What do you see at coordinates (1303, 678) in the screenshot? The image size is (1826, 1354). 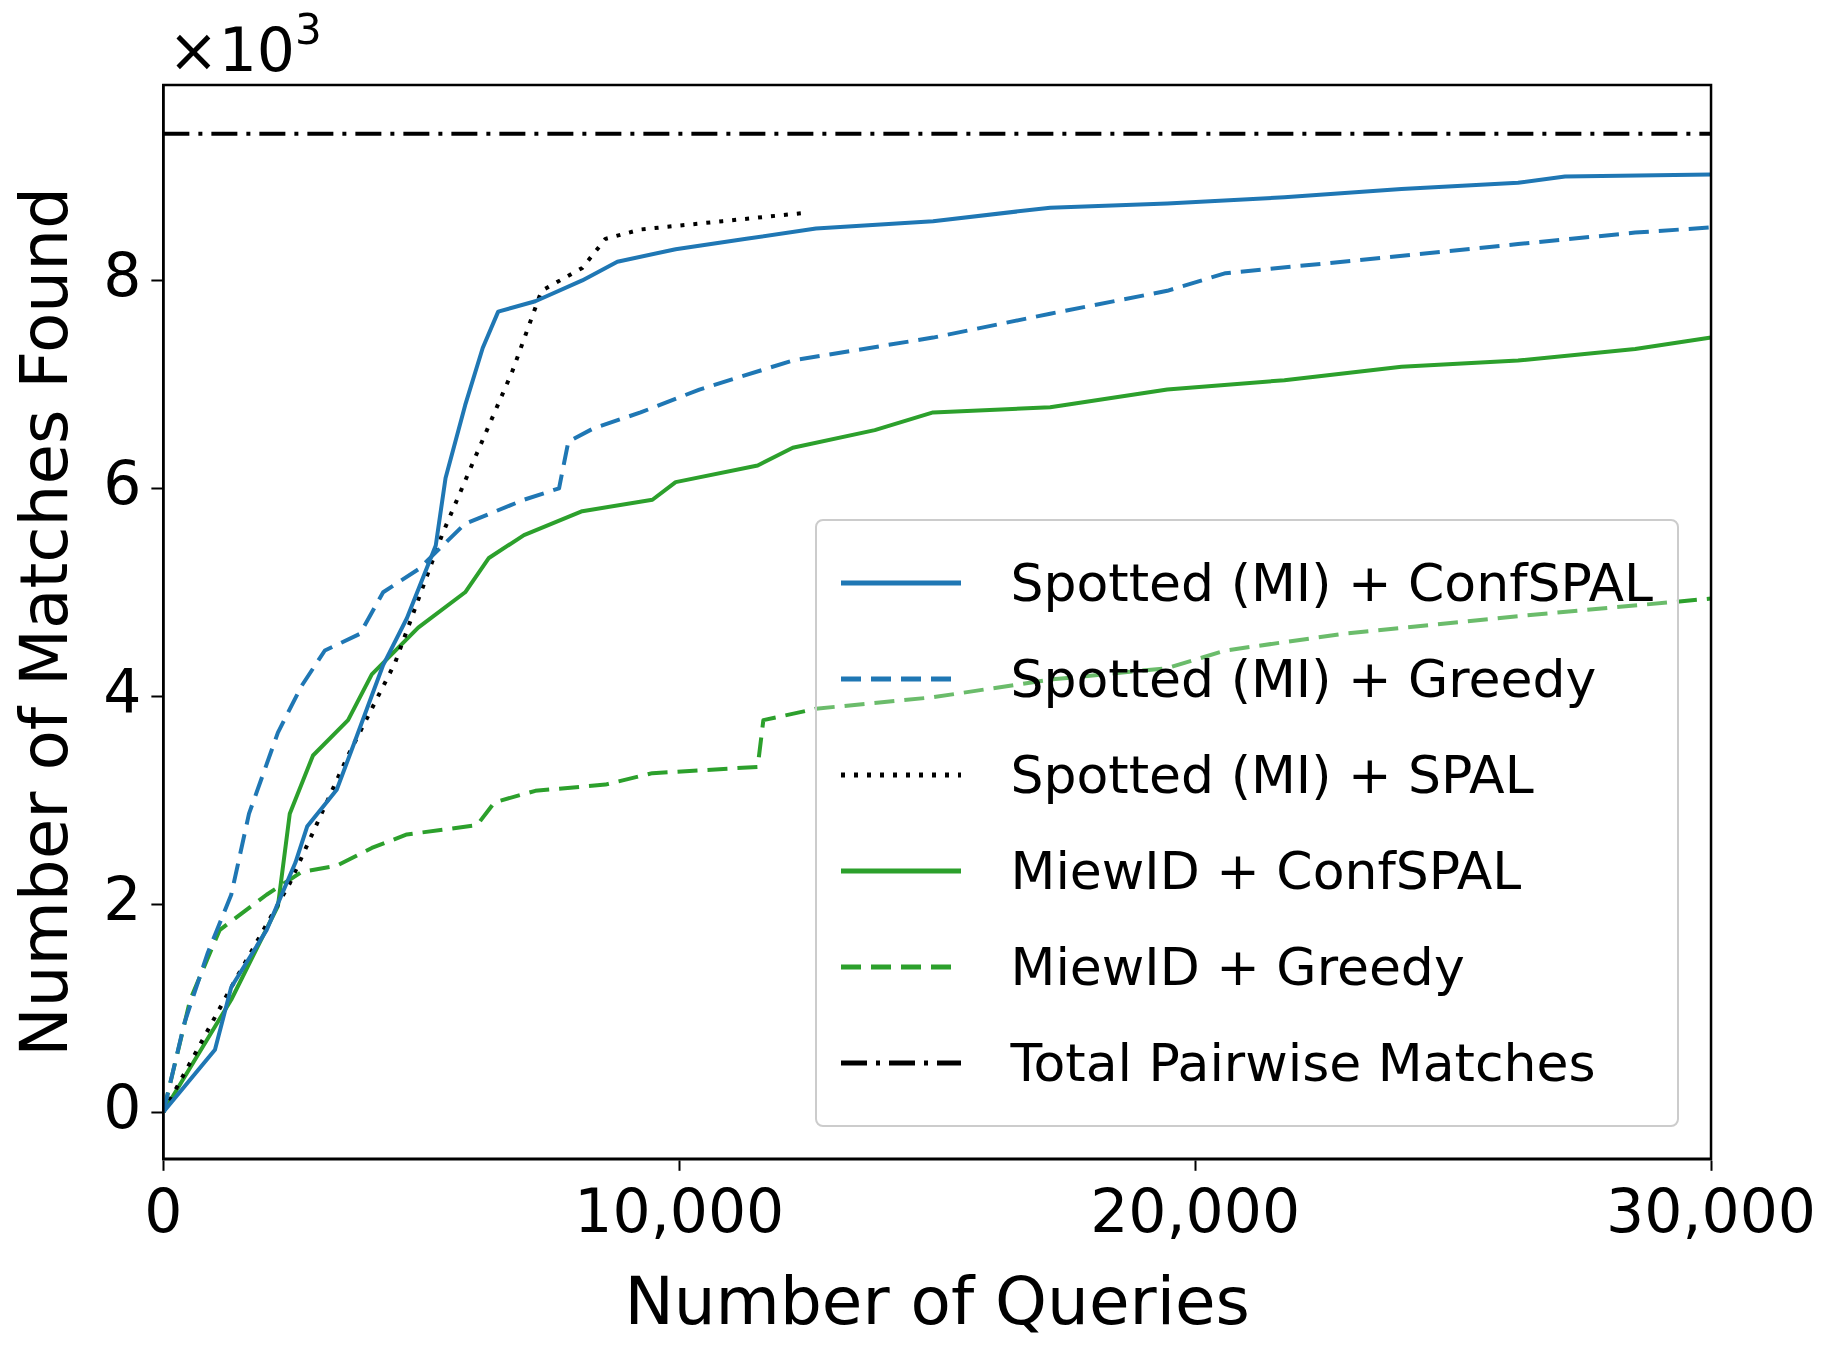 I see `legend-label: Spotted (MI) + Greedy` at bounding box center [1303, 678].